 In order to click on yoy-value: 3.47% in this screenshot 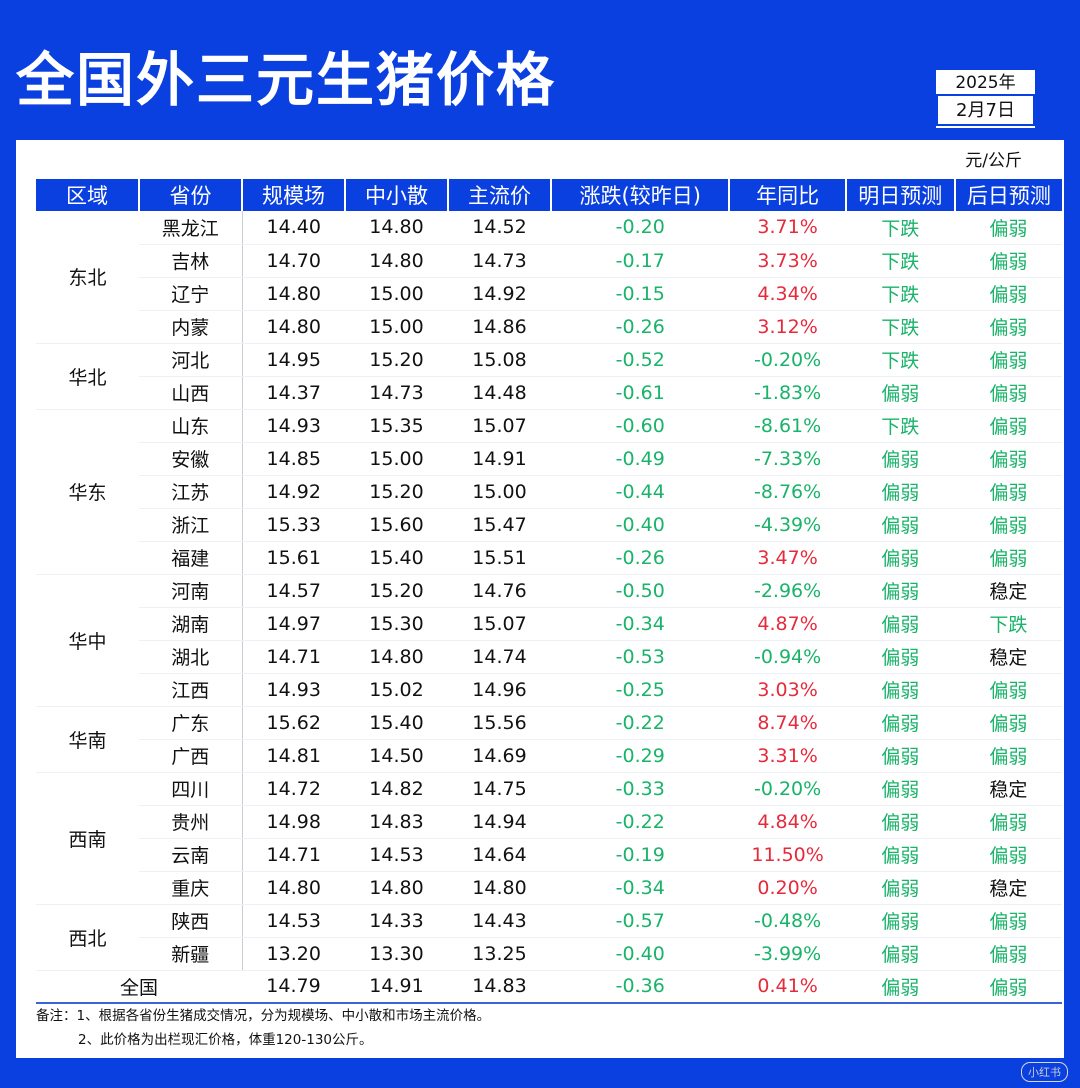, I will do `click(787, 558)`.